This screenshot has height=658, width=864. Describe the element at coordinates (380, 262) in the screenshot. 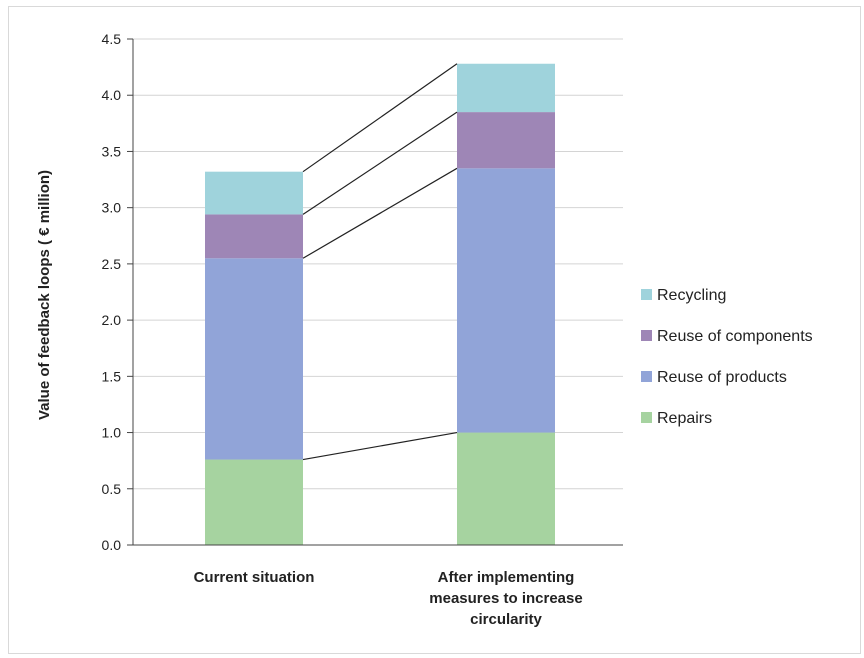

I see `connector-lines` at that location.